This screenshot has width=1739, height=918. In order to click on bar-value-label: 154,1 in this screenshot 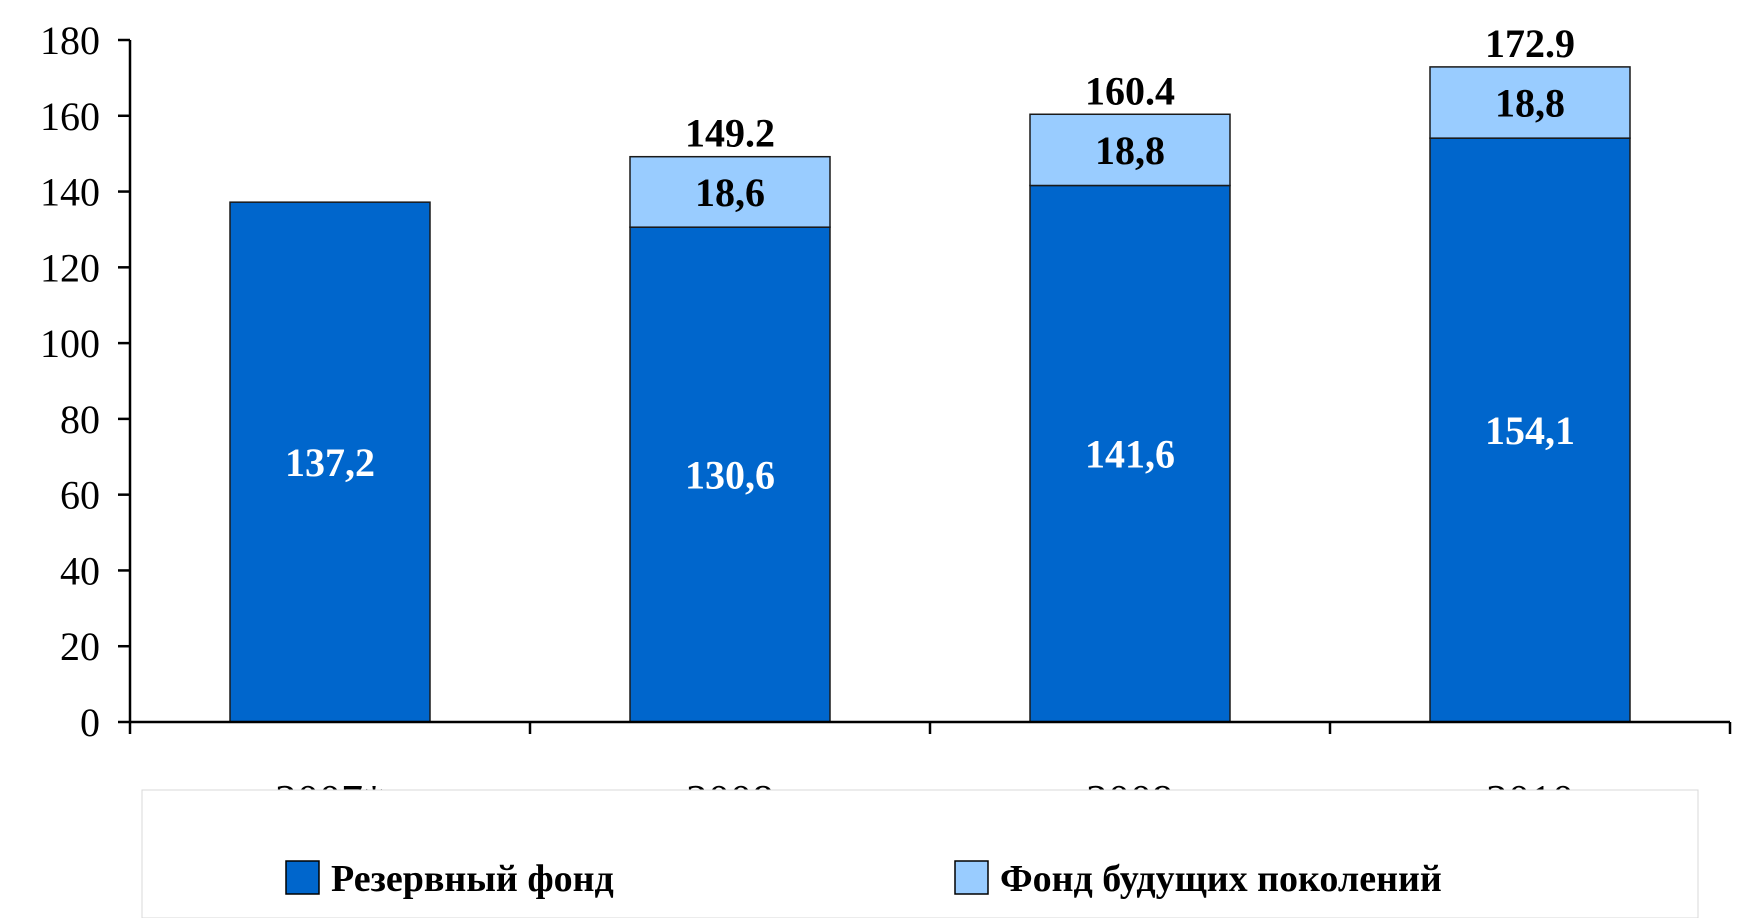, I will do `click(1530, 430)`.